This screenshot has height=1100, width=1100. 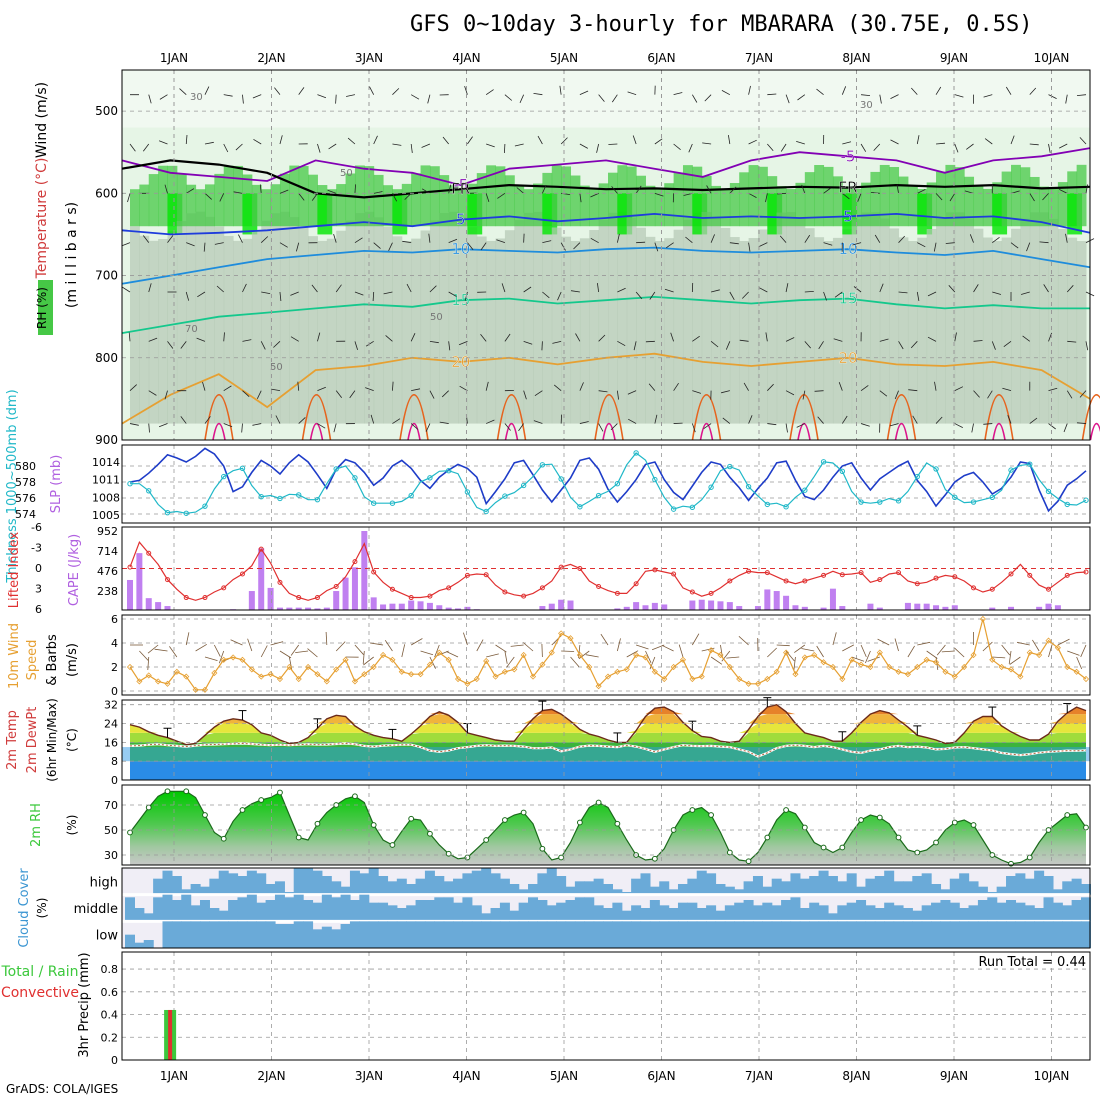 I want to click on wind-speed-line, so click(x=608, y=654).